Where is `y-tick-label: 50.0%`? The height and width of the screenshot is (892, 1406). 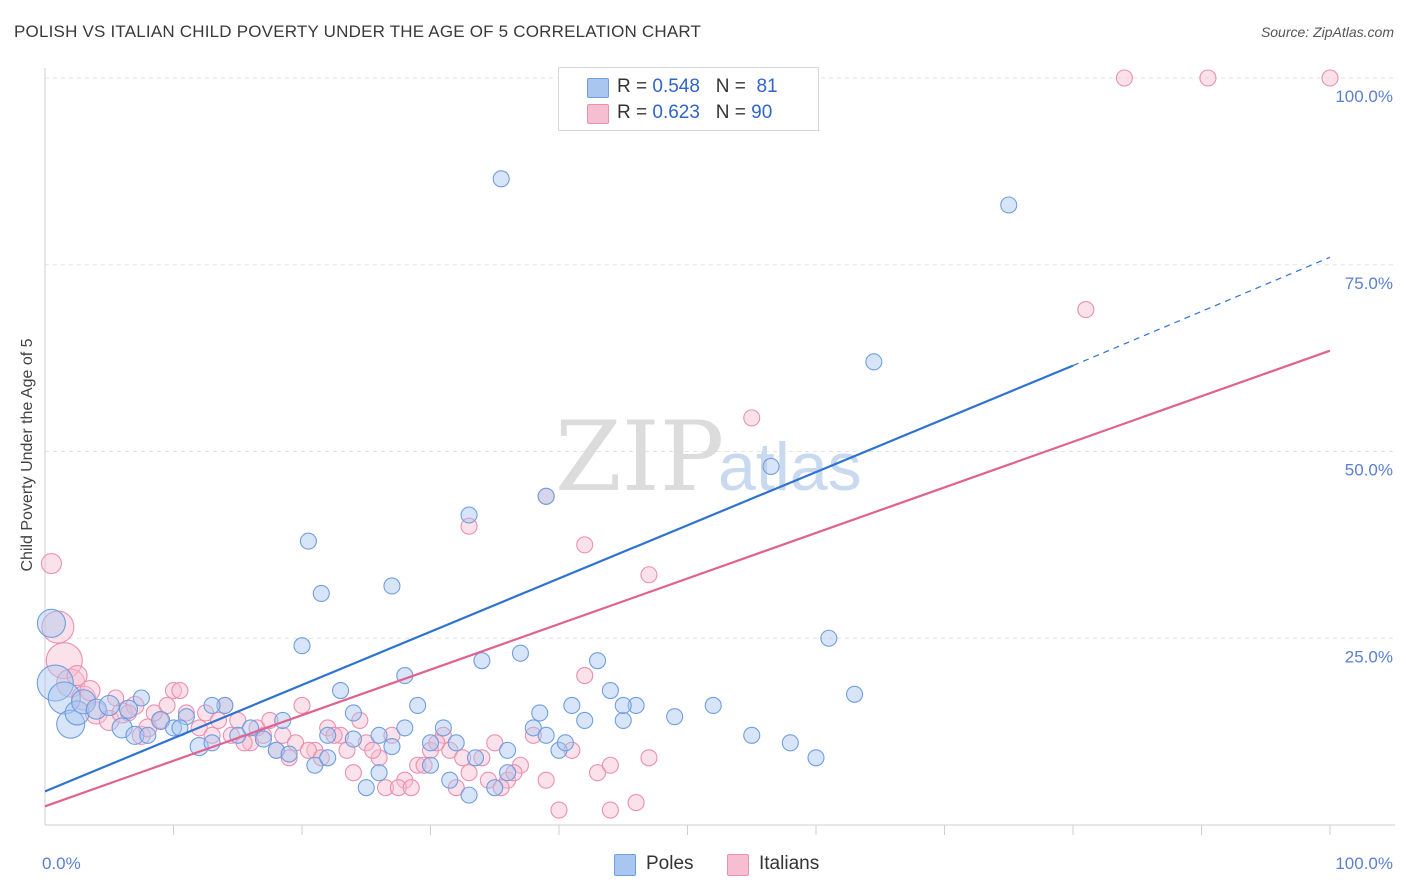 y-tick-label: 50.0% is located at coordinates (1369, 470).